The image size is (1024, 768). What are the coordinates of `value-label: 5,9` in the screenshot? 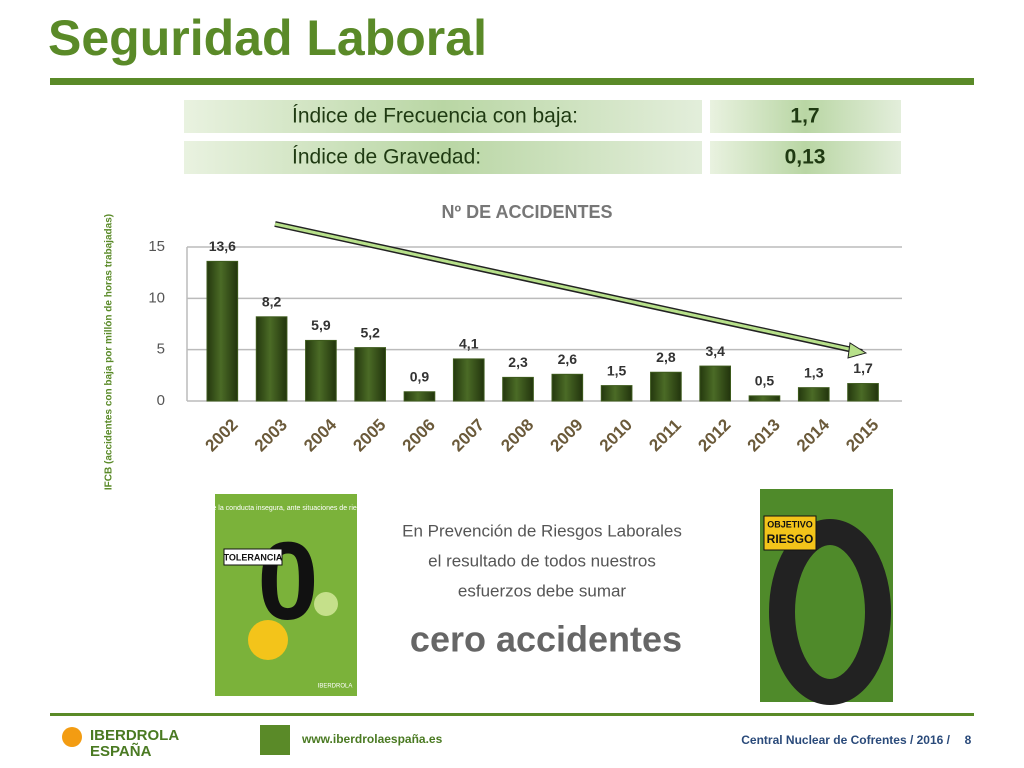 It's located at (321, 325).